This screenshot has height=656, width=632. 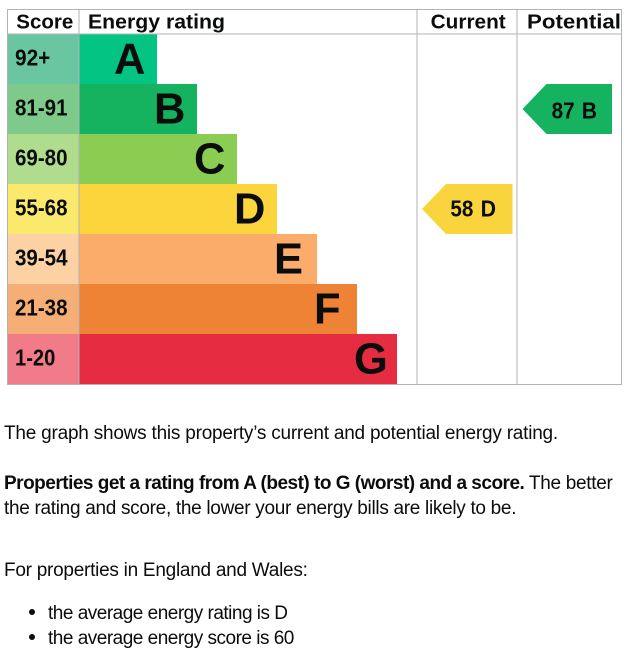 I want to click on svg-text: Potential, so click(x=574, y=22).